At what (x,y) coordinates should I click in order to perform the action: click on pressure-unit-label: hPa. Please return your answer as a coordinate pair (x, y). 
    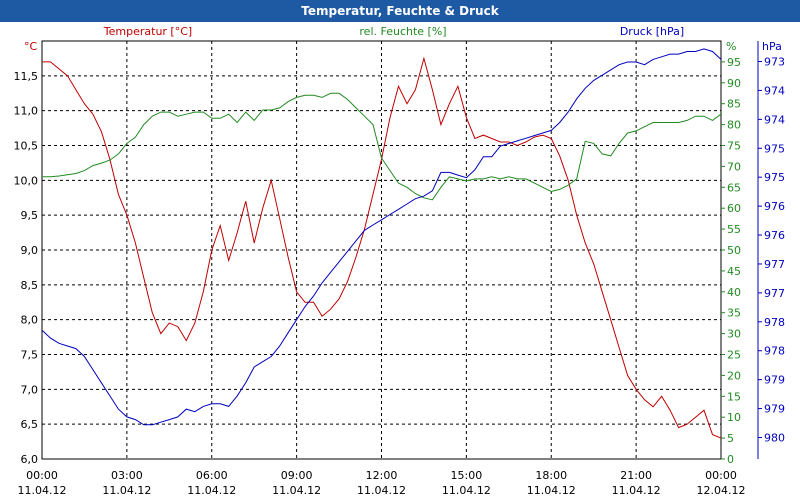
    Looking at the image, I should click on (772, 46).